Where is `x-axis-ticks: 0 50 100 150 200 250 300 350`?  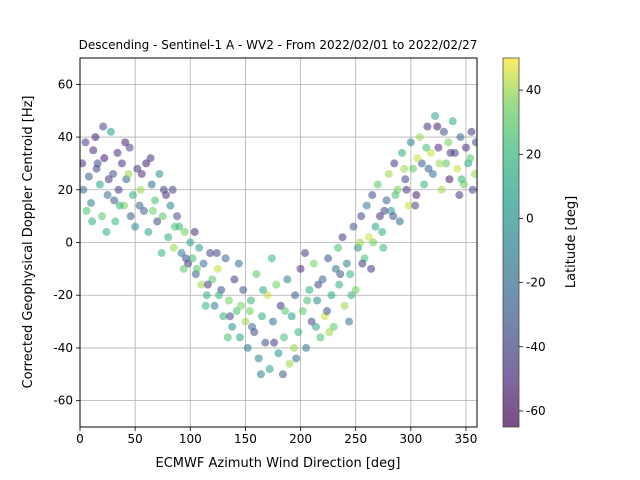 x-axis-ticks: 0 50 100 150 200 250 300 350 is located at coordinates (276, 436).